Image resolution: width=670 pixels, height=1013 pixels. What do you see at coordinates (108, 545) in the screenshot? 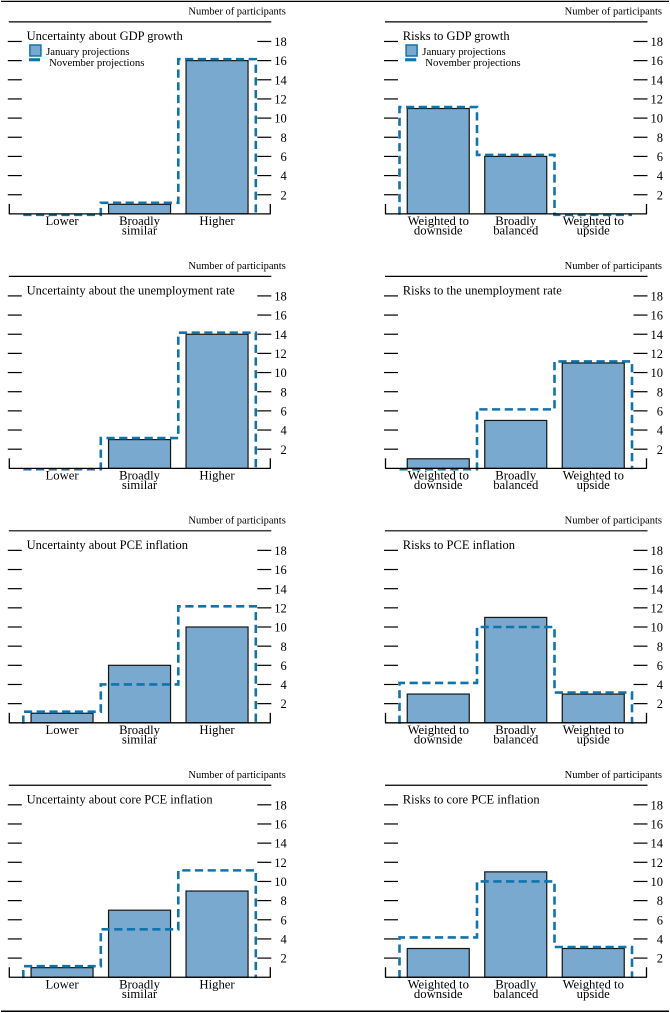
I see `svg-text:Uncertainty about PCE inflatio: Uncertainty about PCE inflation` at bounding box center [108, 545].